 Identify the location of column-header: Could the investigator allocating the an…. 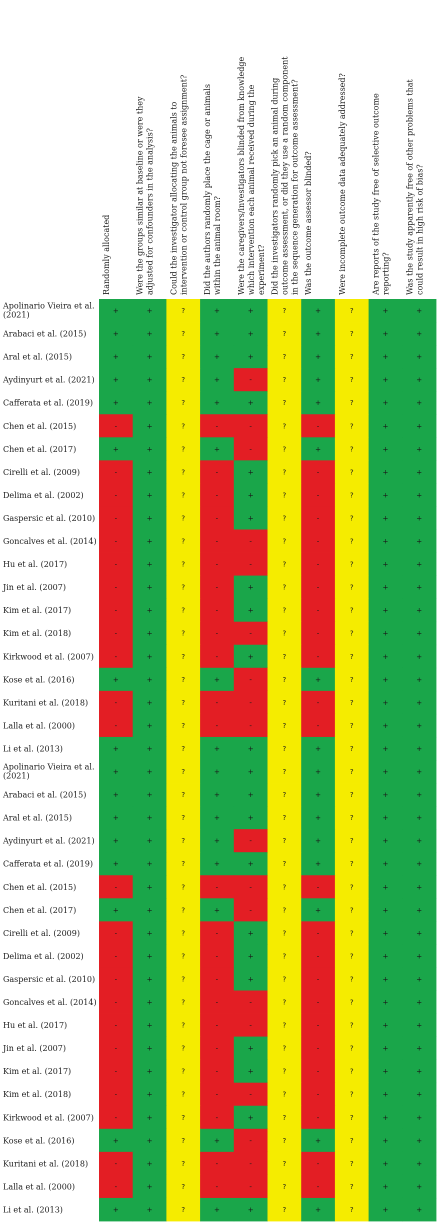
(178, 185).